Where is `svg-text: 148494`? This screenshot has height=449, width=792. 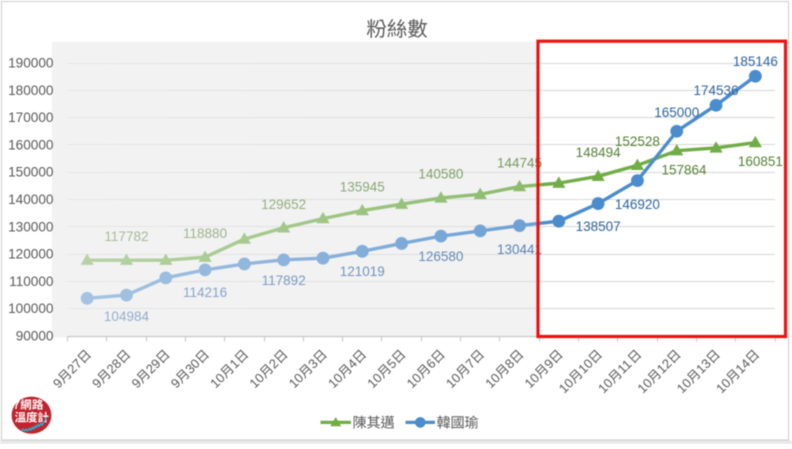 svg-text: 148494 is located at coordinates (599, 152).